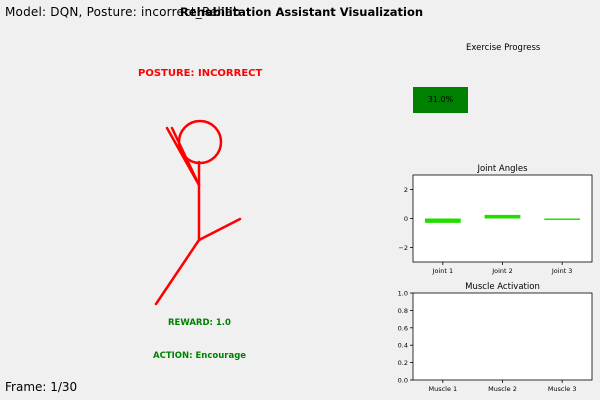 Image resolution: width=600 pixels, height=400 pixels. I want to click on y-tick-label: 0.4, so click(403, 346).